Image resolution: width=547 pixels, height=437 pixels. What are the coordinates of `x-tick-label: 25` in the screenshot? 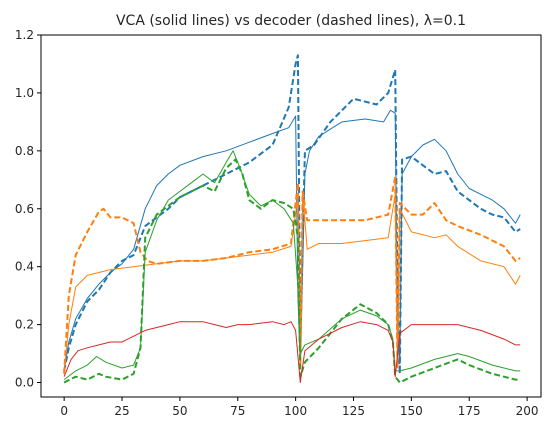 It's located at (121, 411).